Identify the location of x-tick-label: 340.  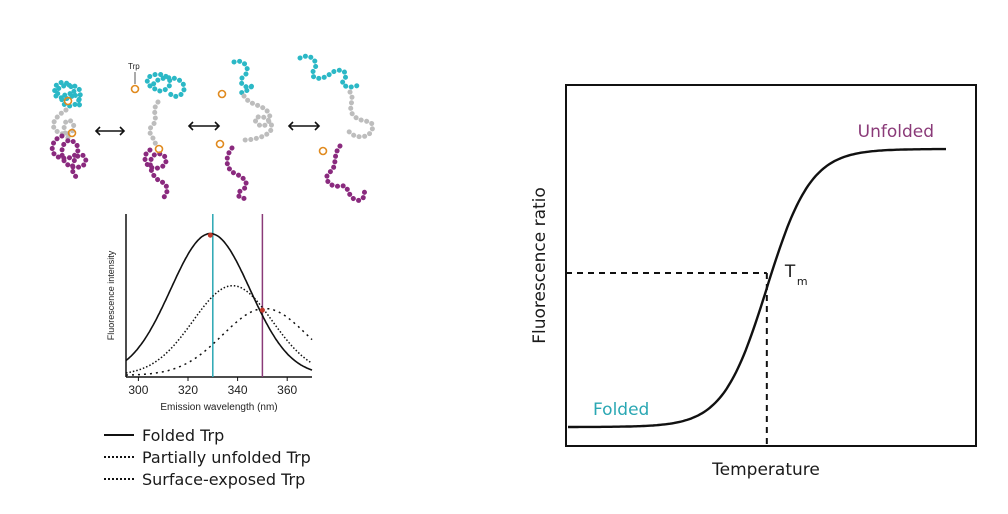
(238, 390).